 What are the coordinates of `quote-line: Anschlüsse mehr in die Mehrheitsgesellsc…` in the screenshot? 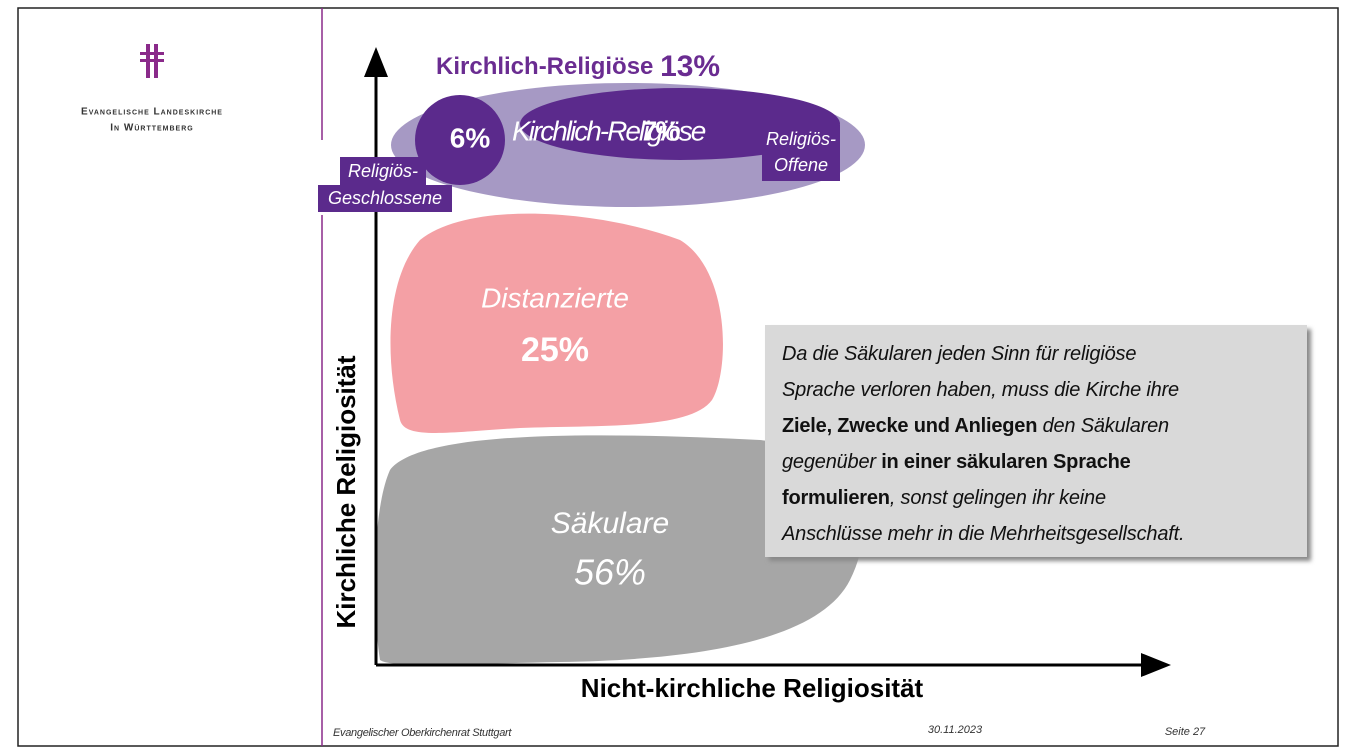 It's located at (982, 534).